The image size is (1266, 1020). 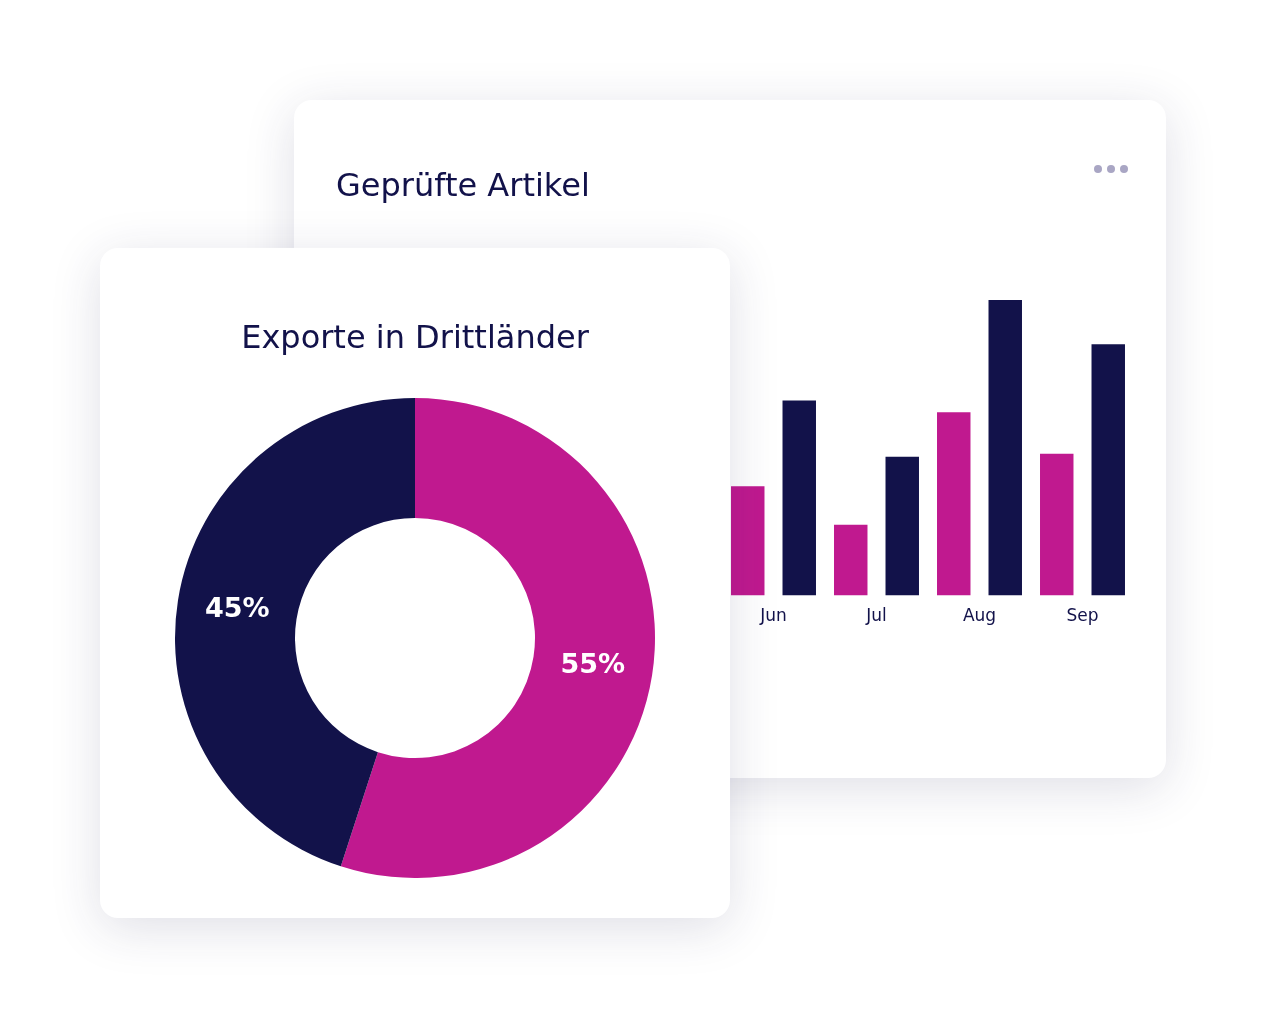 I want to click on chart-title: Exporte in Drittländer, so click(x=415, y=337).